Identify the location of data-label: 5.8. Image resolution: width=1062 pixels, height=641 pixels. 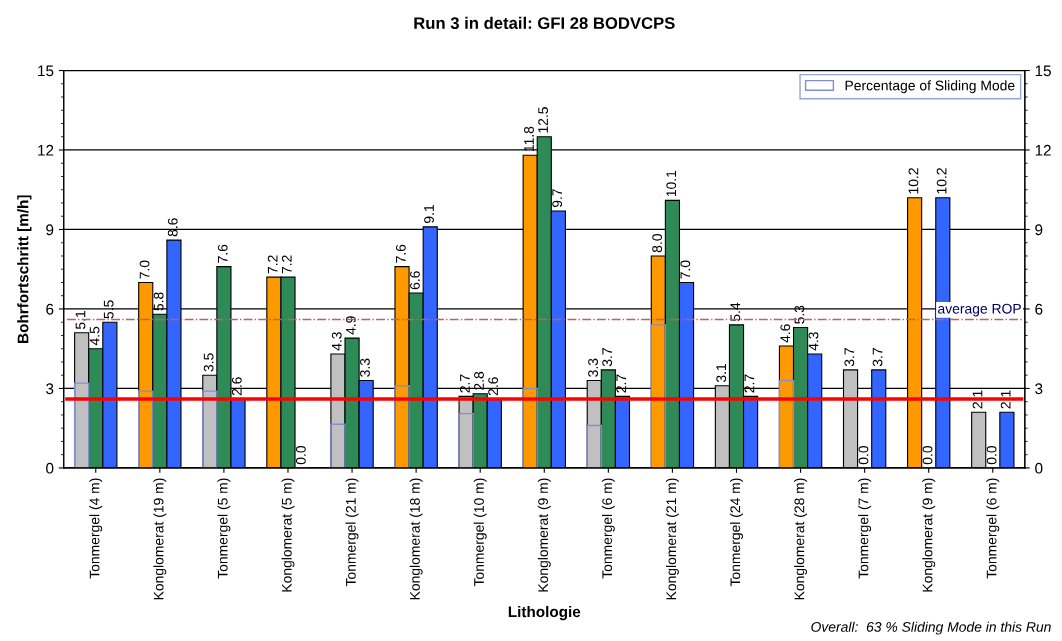
(158, 301).